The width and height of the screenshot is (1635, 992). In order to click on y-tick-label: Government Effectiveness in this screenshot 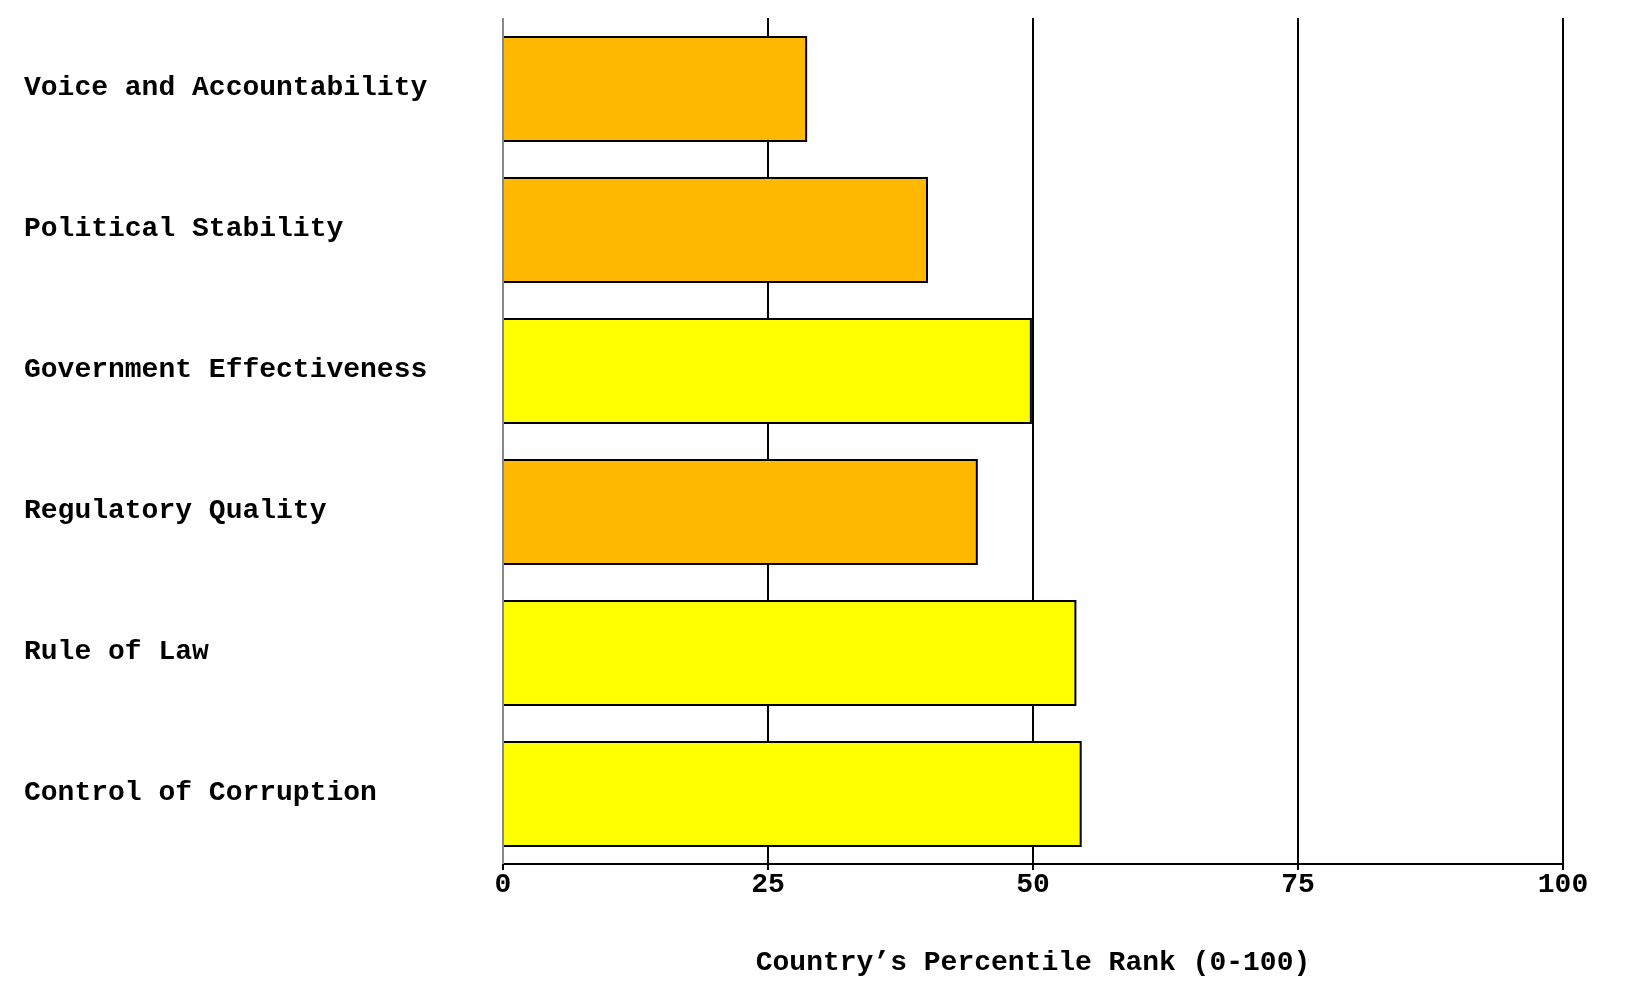, I will do `click(226, 369)`.